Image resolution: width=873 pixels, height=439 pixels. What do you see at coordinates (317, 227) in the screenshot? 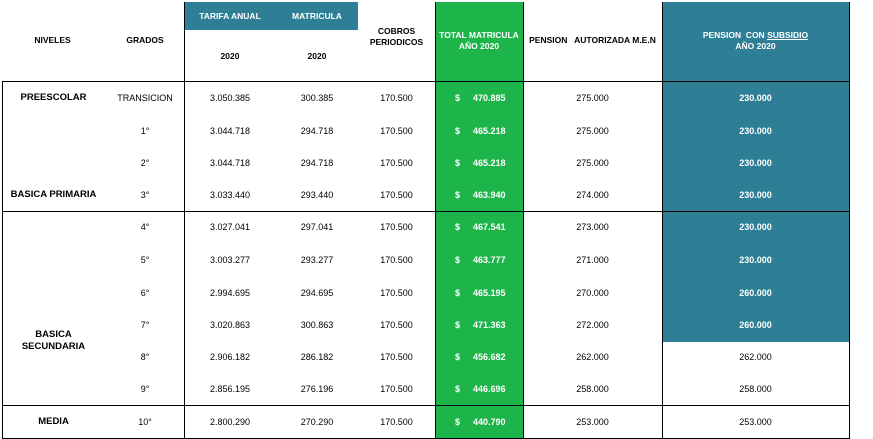
I see `cell-matricula: 297.041` at bounding box center [317, 227].